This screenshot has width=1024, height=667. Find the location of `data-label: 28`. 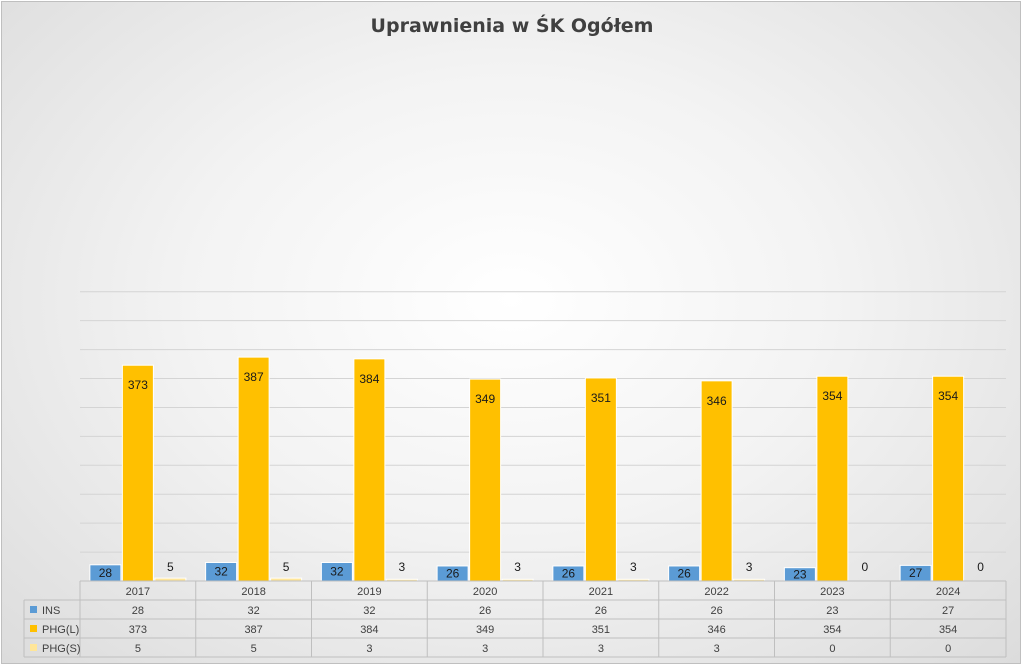

data-label: 28 is located at coordinates (106, 573).